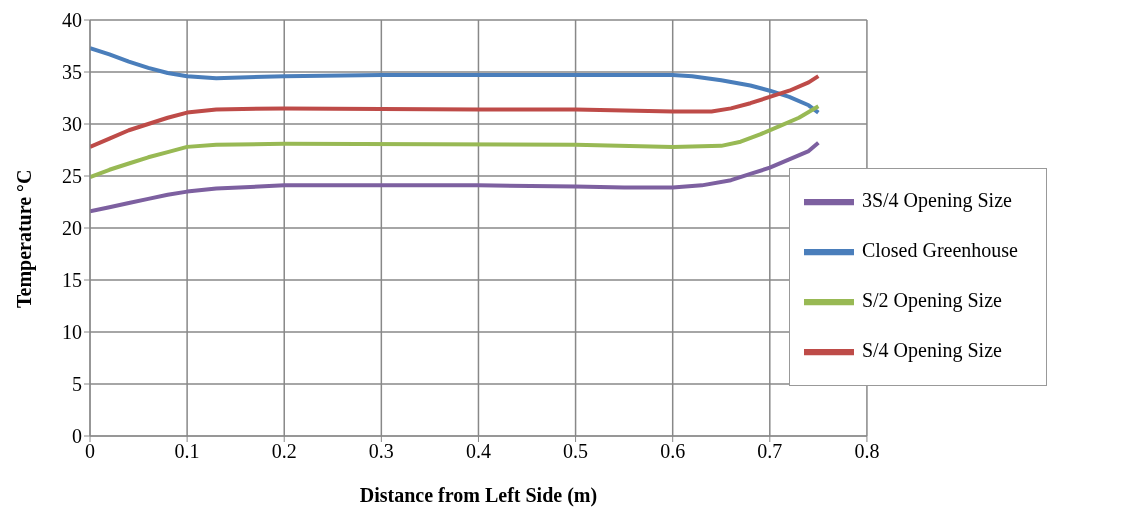  What do you see at coordinates (867, 451) in the screenshot?
I see `x-tick-label: 0.8` at bounding box center [867, 451].